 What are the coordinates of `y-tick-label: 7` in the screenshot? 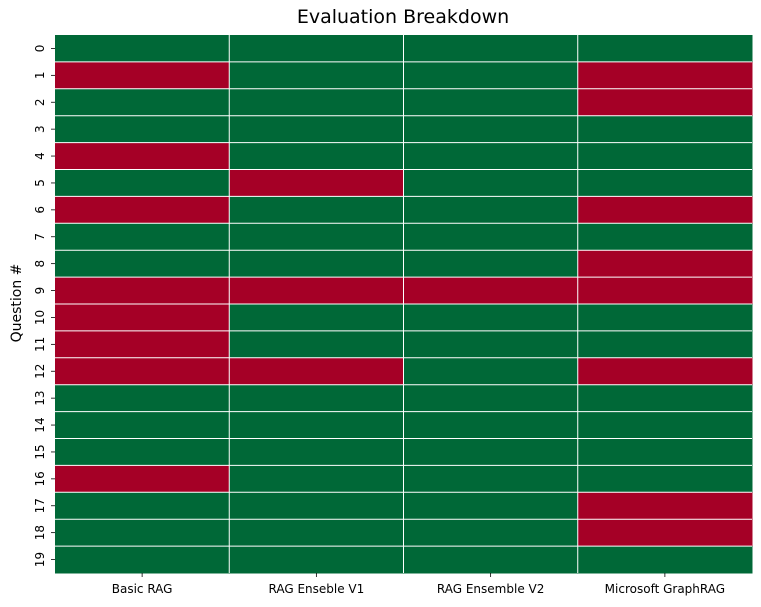 It's located at (40, 237).